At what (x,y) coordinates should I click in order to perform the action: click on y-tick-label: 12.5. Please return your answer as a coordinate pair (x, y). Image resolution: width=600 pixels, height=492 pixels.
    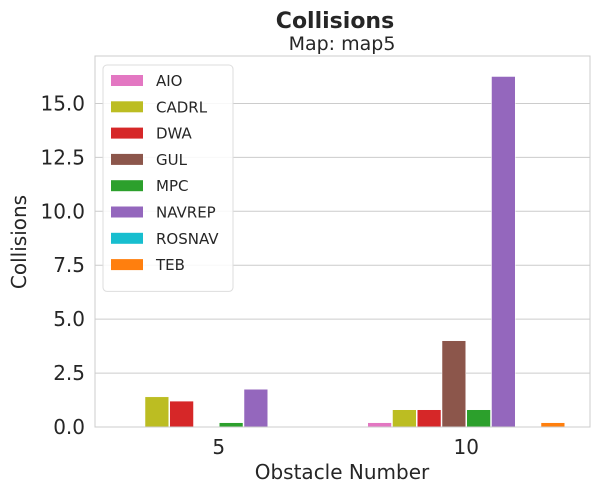
    Looking at the image, I should click on (62, 157).